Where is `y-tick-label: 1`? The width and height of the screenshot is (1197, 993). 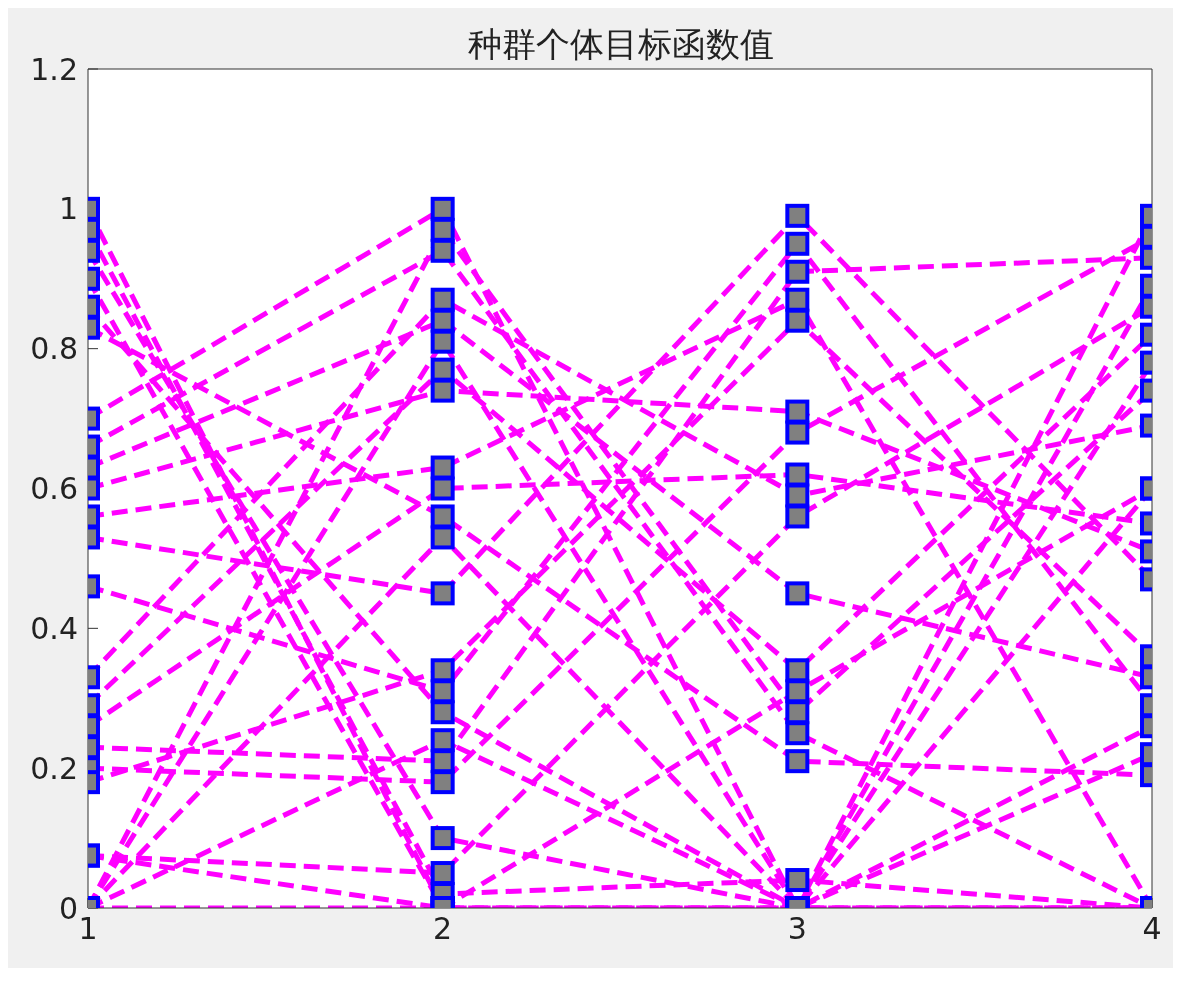 y-tick-label: 1 is located at coordinates (68, 209).